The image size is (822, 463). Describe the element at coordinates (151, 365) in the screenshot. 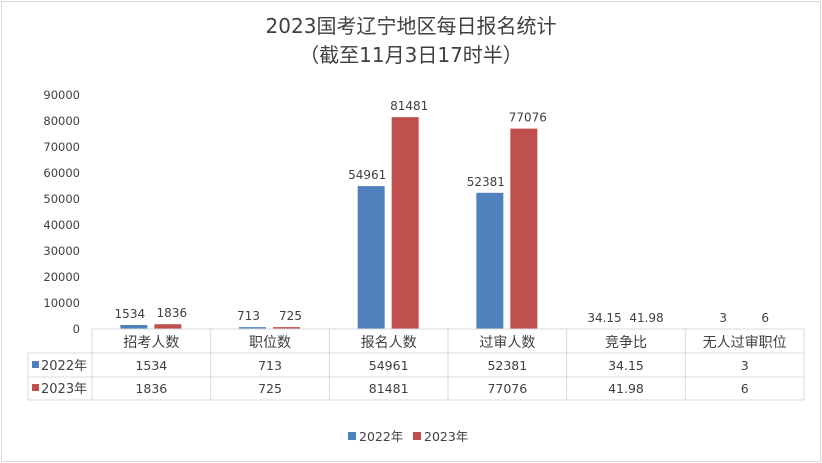

I see `table-cell: 1534` at that location.